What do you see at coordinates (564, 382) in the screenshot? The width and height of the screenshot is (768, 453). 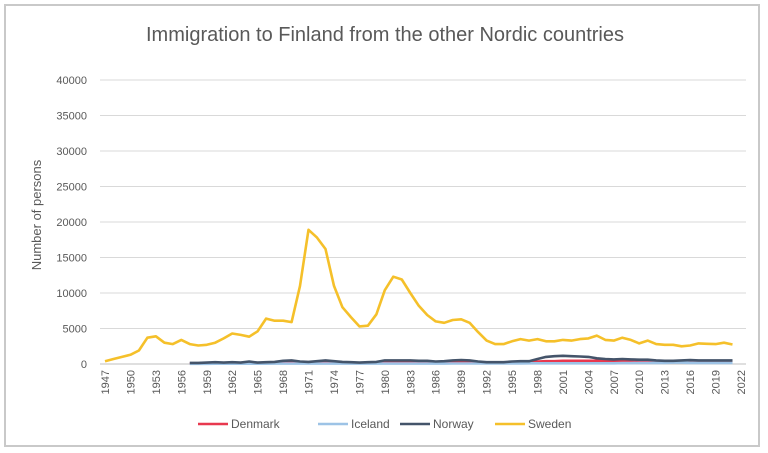 I see `x-tick-label: 2001` at bounding box center [564, 382].